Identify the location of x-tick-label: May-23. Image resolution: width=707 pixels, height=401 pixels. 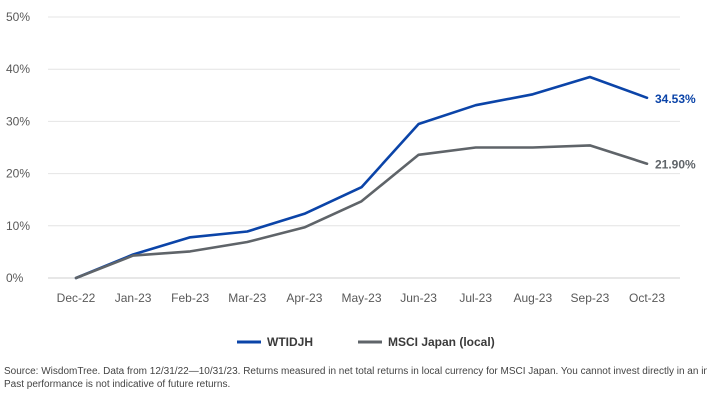
(361, 298).